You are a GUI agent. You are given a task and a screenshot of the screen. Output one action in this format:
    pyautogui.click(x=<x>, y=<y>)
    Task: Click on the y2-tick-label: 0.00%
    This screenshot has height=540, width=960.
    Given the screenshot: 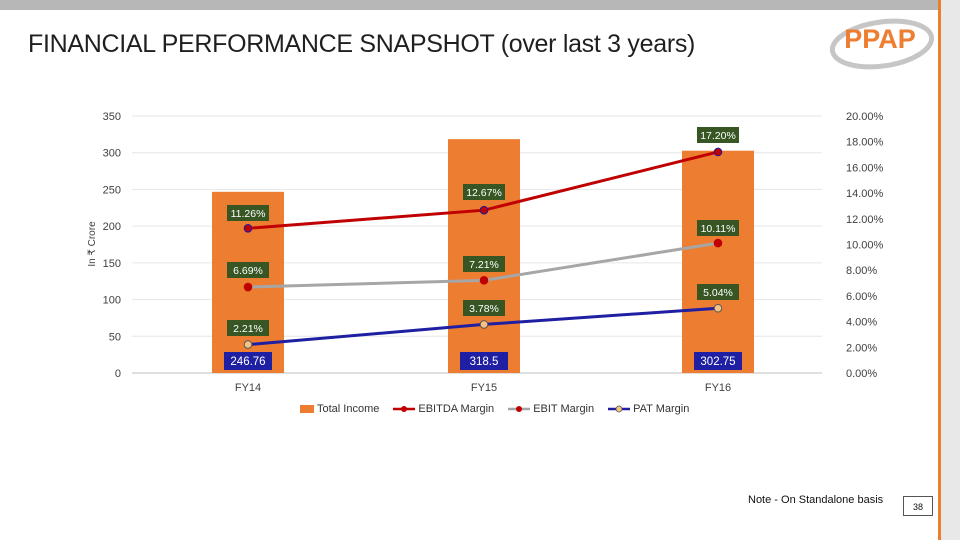 What is the action you would take?
    pyautogui.click(x=861, y=374)
    